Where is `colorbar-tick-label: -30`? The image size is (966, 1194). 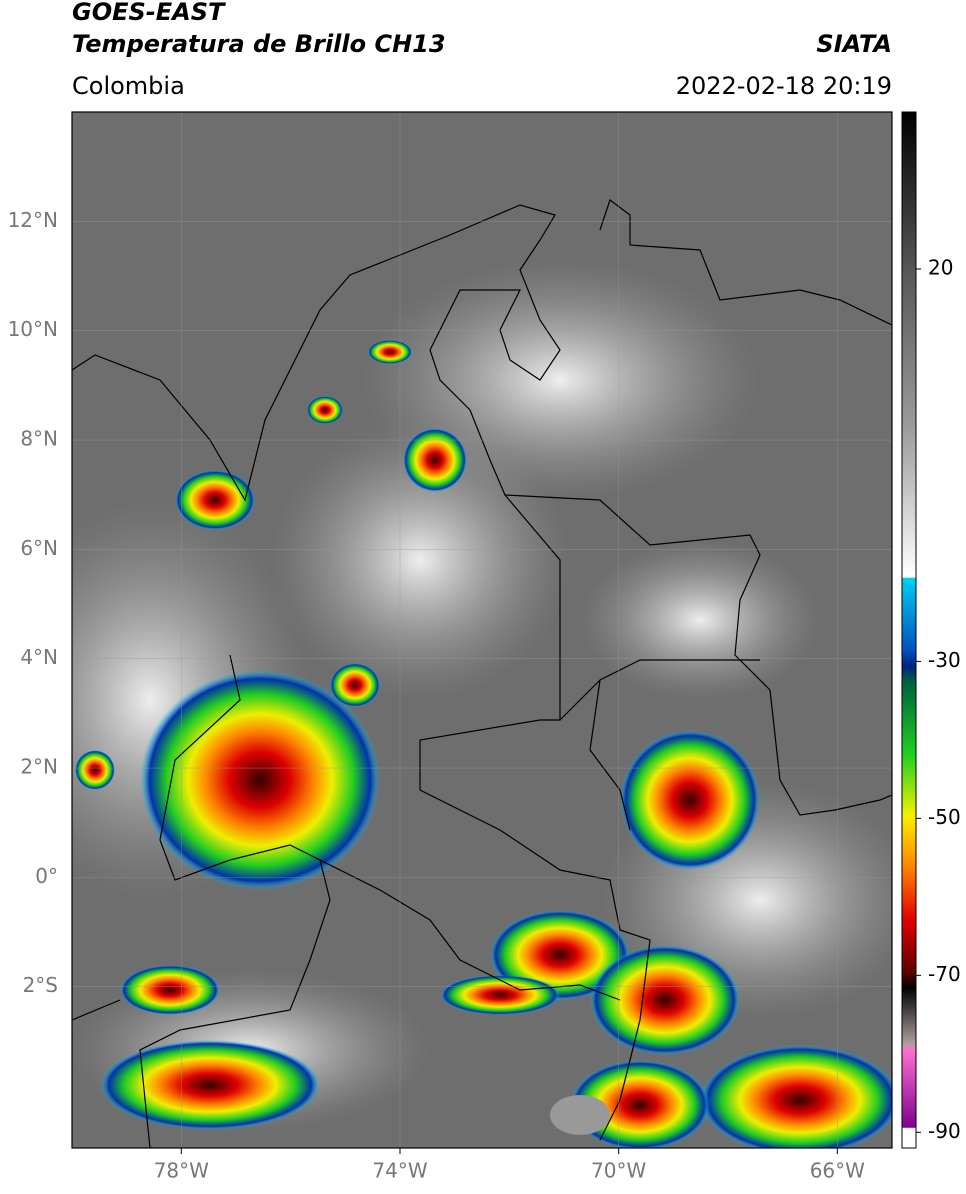 colorbar-tick-label: -30 is located at coordinates (944, 660).